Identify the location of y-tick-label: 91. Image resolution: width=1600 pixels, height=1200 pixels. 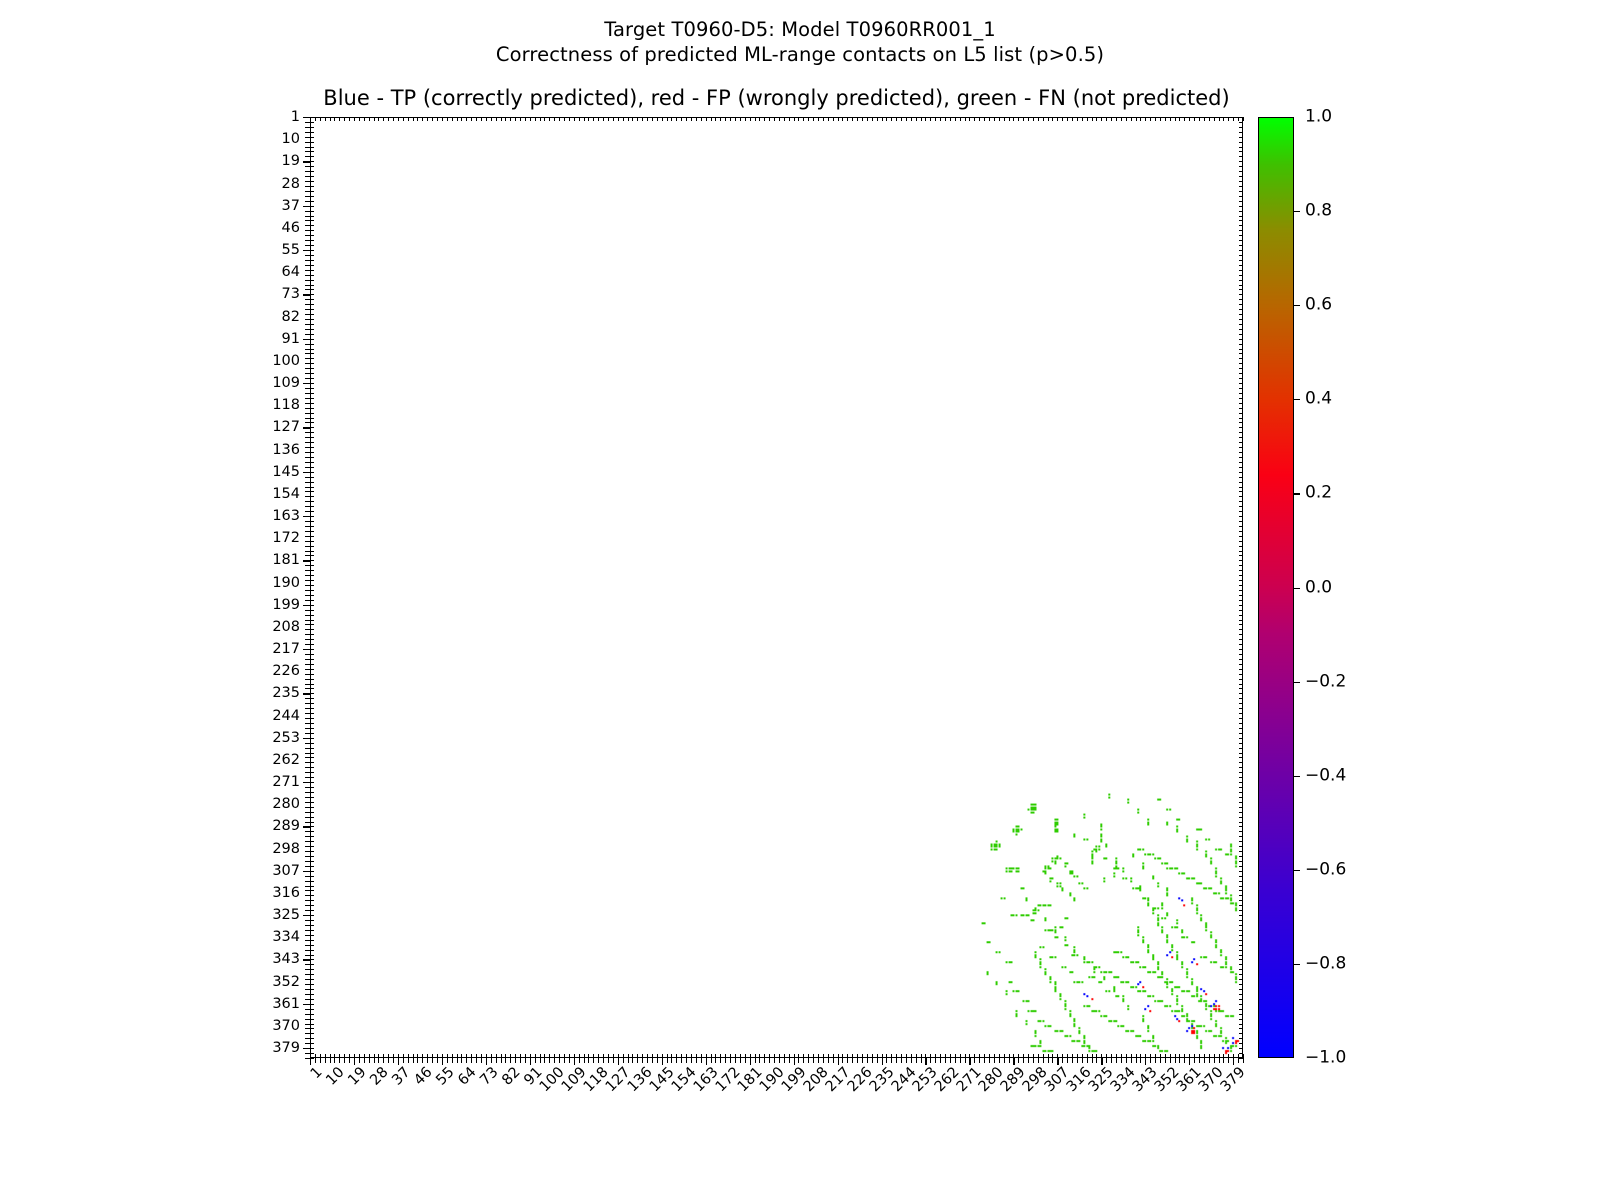
(290, 338).